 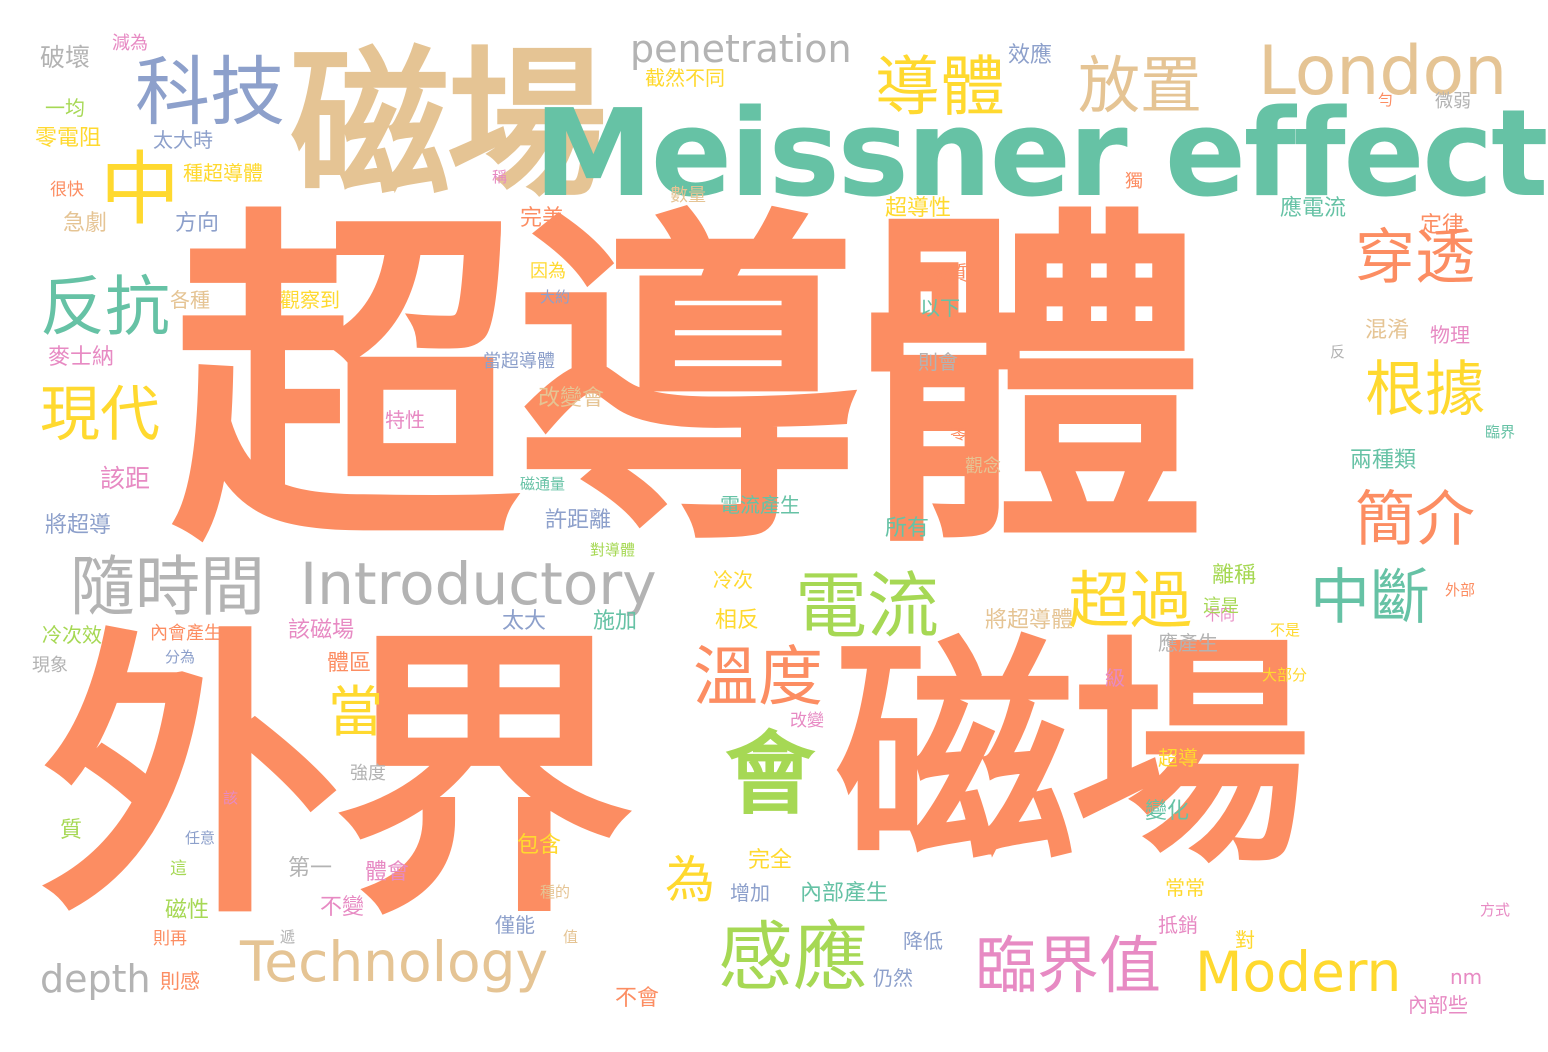 I want to click on word: 很快, so click(x=67, y=190).